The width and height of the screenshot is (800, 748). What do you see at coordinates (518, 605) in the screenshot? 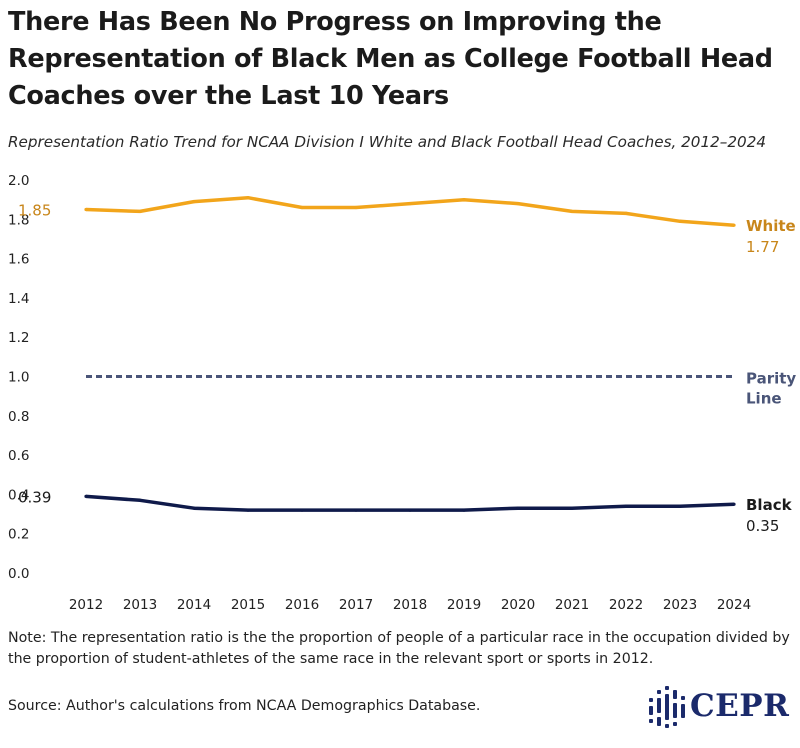
I see `x-tick-label: 2020` at bounding box center [518, 605].